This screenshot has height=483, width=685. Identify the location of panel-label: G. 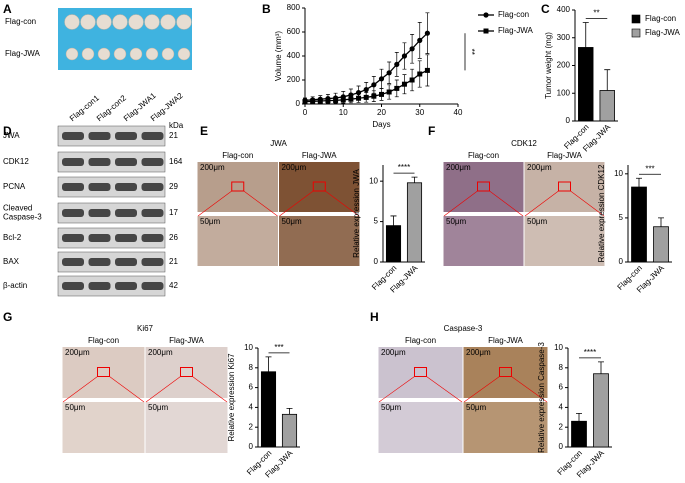
(7, 317).